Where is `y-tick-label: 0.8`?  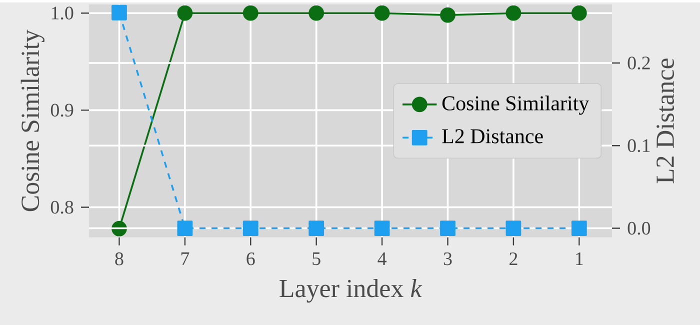
y-tick-label: 0.8 is located at coordinates (62, 207).